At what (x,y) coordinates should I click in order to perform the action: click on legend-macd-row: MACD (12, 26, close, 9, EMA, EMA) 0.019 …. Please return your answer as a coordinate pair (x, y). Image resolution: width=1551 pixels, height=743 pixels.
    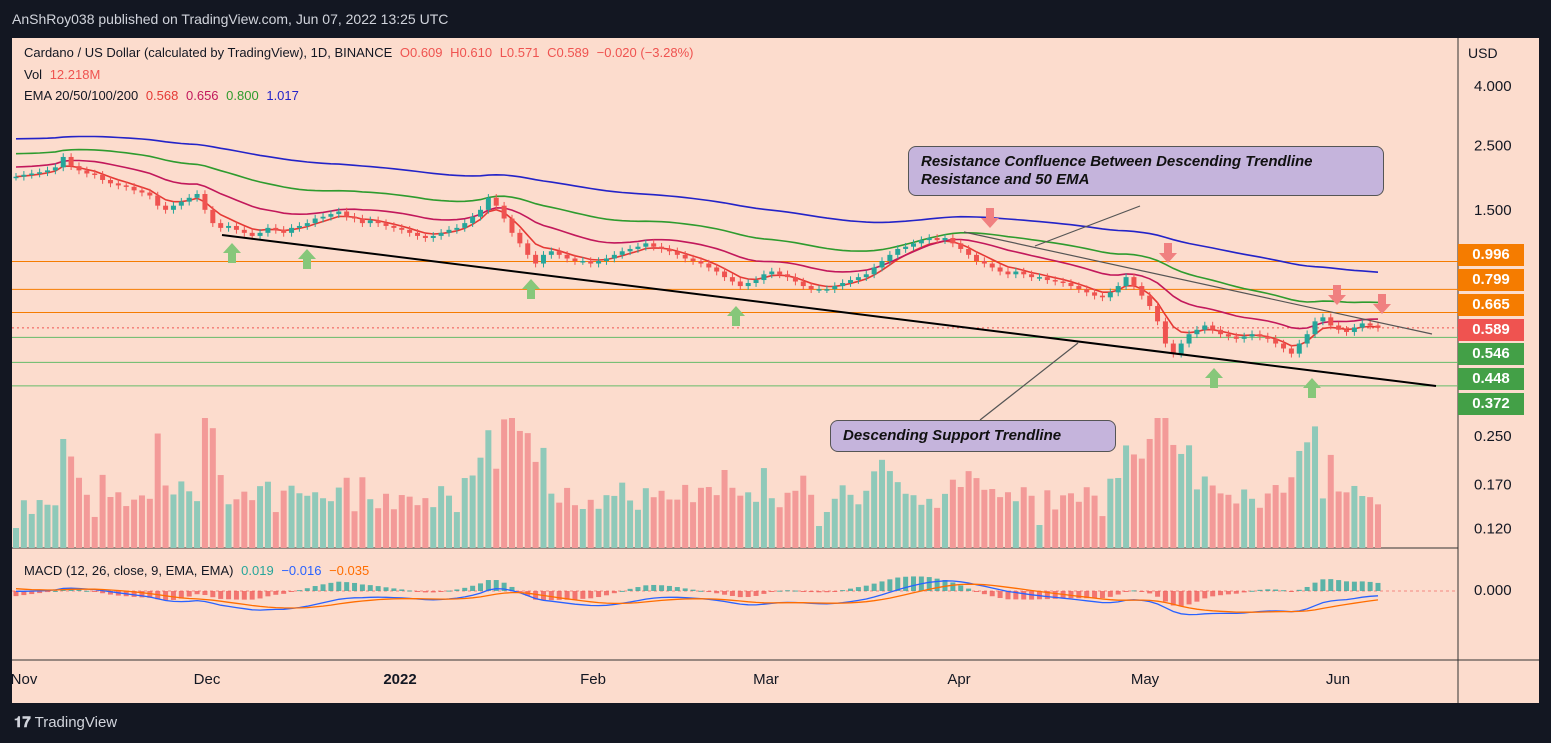
    Looking at the image, I should click on (196, 570).